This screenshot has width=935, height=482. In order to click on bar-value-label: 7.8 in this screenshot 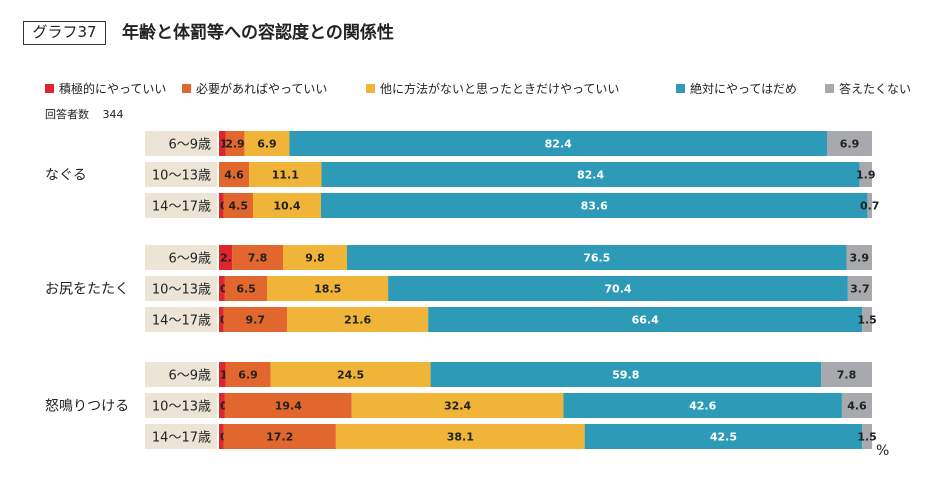, I will do `click(847, 375)`.